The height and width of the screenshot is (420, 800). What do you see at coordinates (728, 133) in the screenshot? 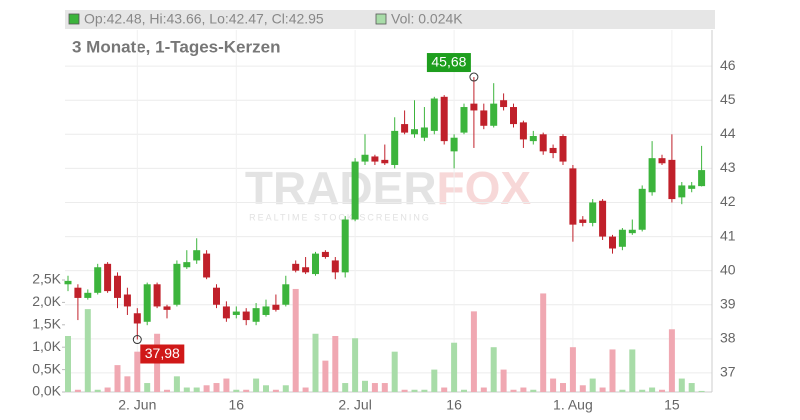
I see `y-tick-label: 44` at bounding box center [728, 133].